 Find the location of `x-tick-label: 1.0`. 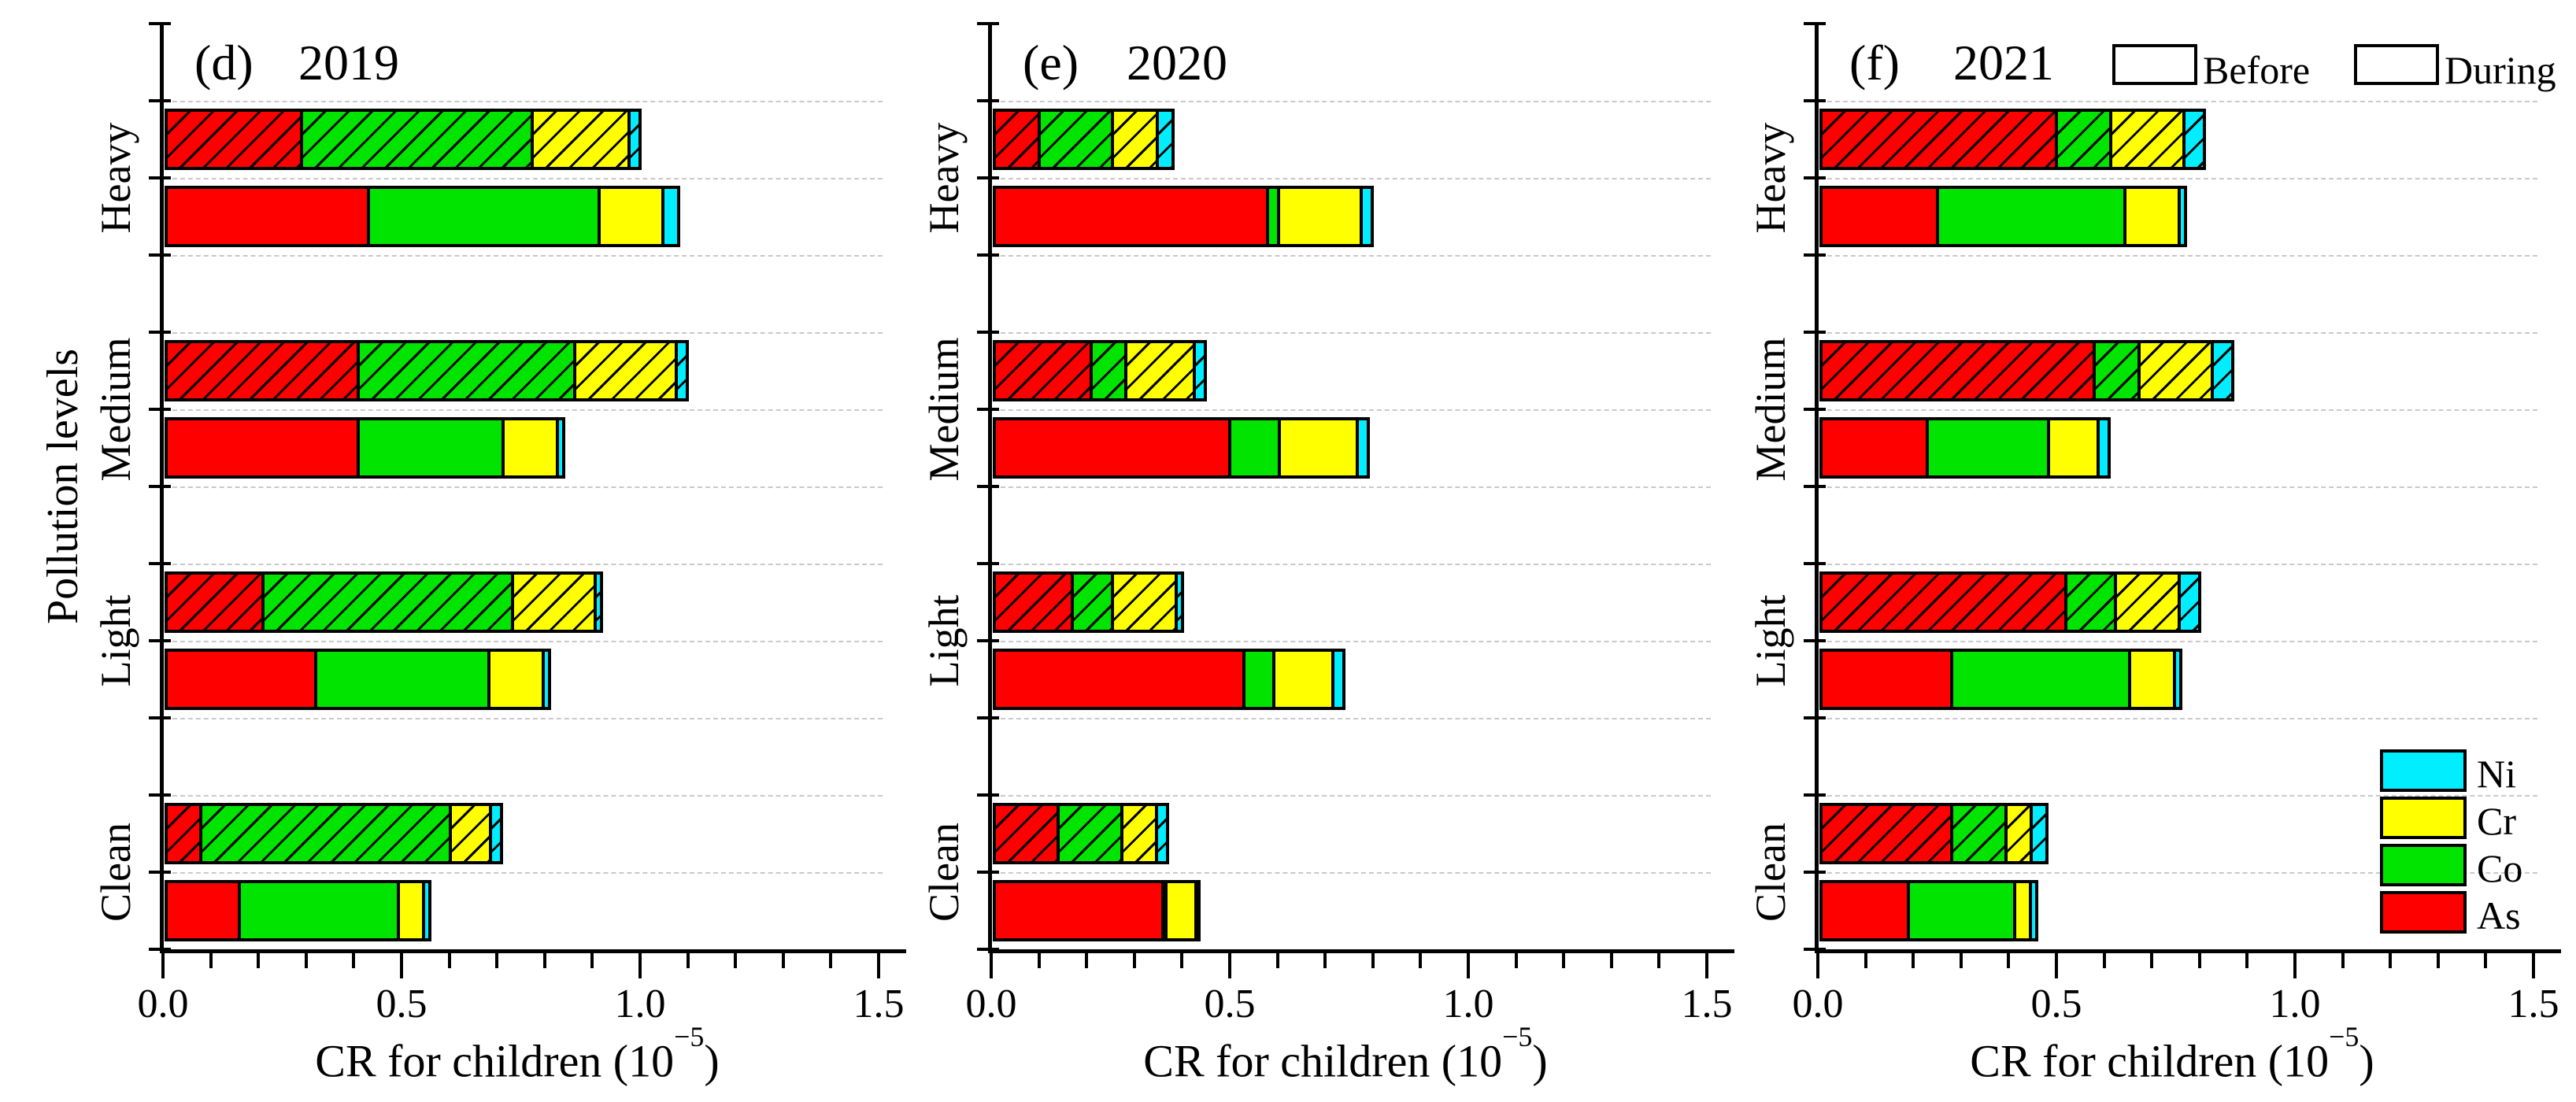

x-tick-label: 1.0 is located at coordinates (640, 1004).